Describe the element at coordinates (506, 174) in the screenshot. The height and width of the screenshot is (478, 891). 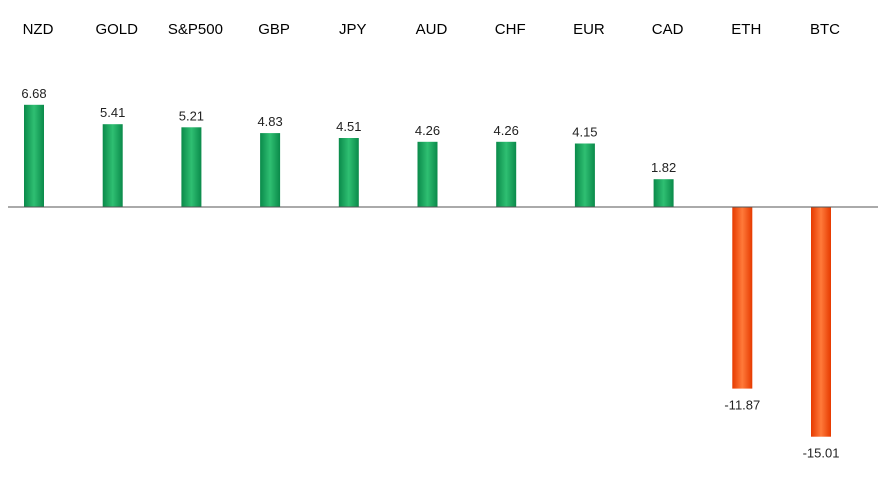
I see `bar-chf` at that location.